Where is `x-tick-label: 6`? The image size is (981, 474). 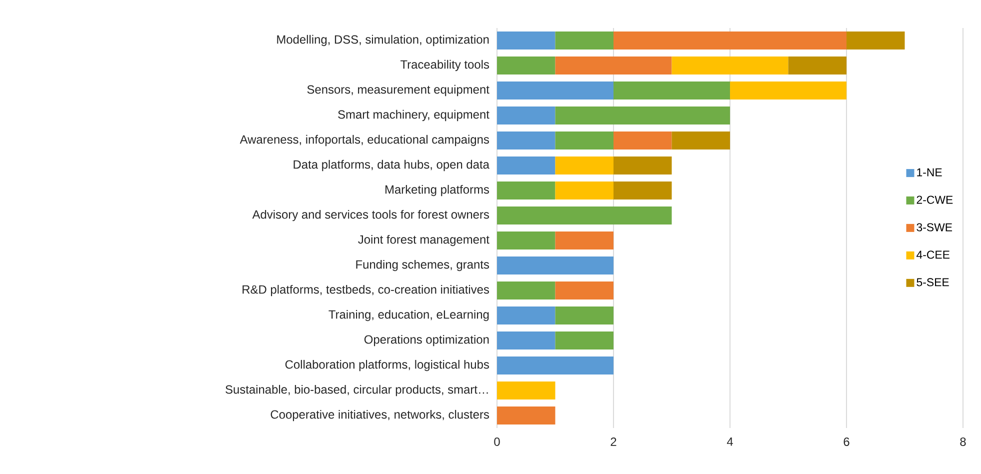
x-tick-label: 6 is located at coordinates (847, 442).